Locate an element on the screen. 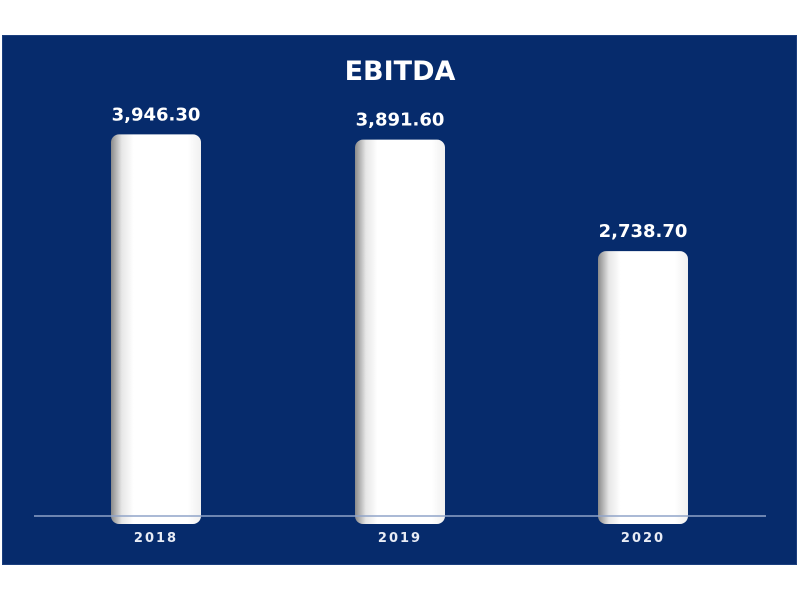 Image resolution: width=800 pixels, height=600 pixels. bar-2020 is located at coordinates (643, 387).